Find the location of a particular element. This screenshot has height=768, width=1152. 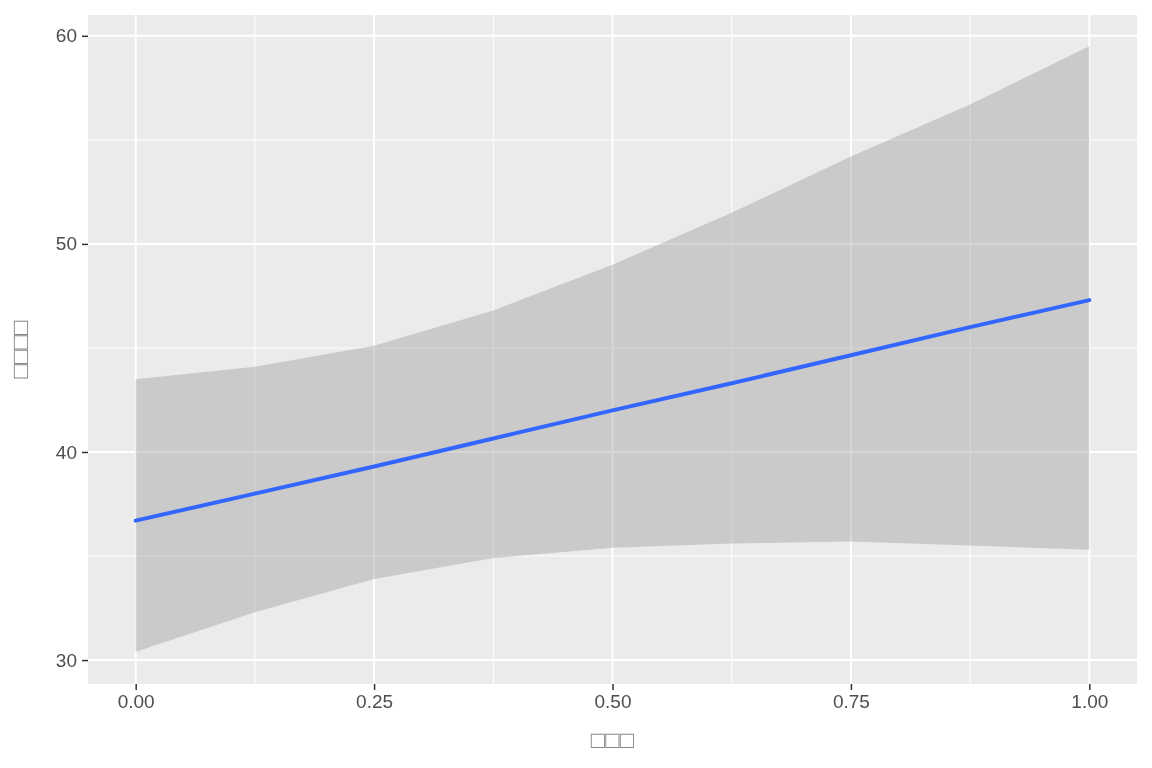

x-tick-label: 0.75 is located at coordinates (851, 702).